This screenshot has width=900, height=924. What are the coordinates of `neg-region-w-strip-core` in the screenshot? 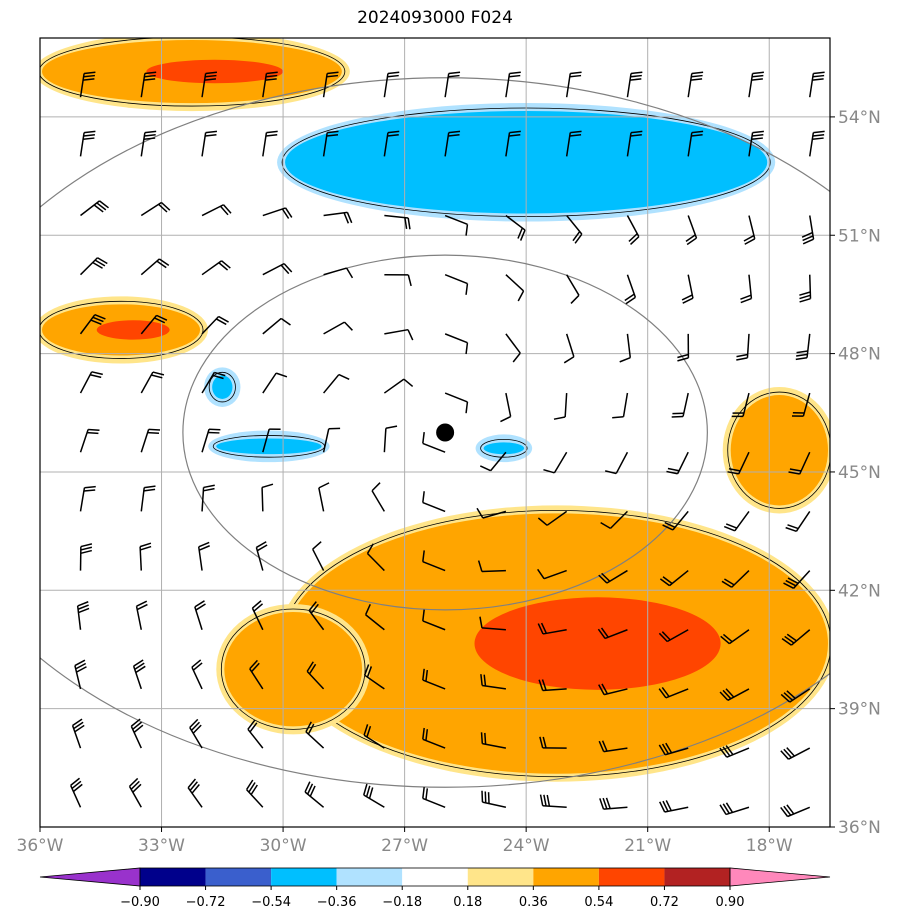 It's located at (269, 446).